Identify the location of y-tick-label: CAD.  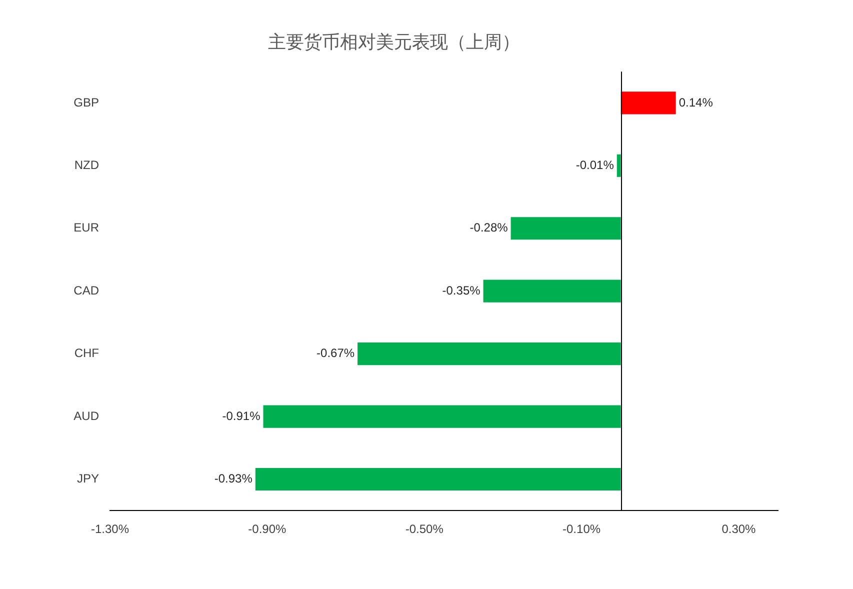
(87, 290).